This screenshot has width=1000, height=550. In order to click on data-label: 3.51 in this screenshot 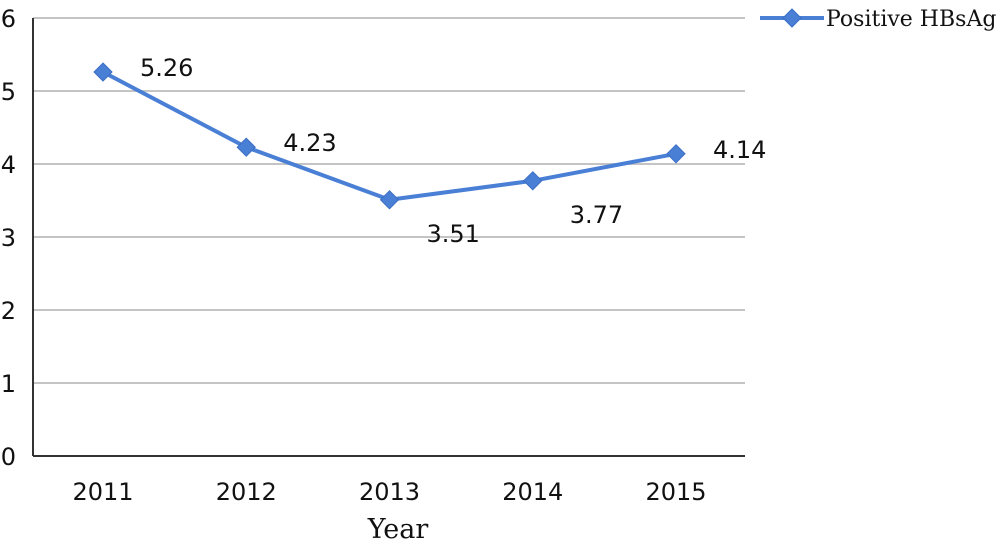, I will do `click(453, 234)`.